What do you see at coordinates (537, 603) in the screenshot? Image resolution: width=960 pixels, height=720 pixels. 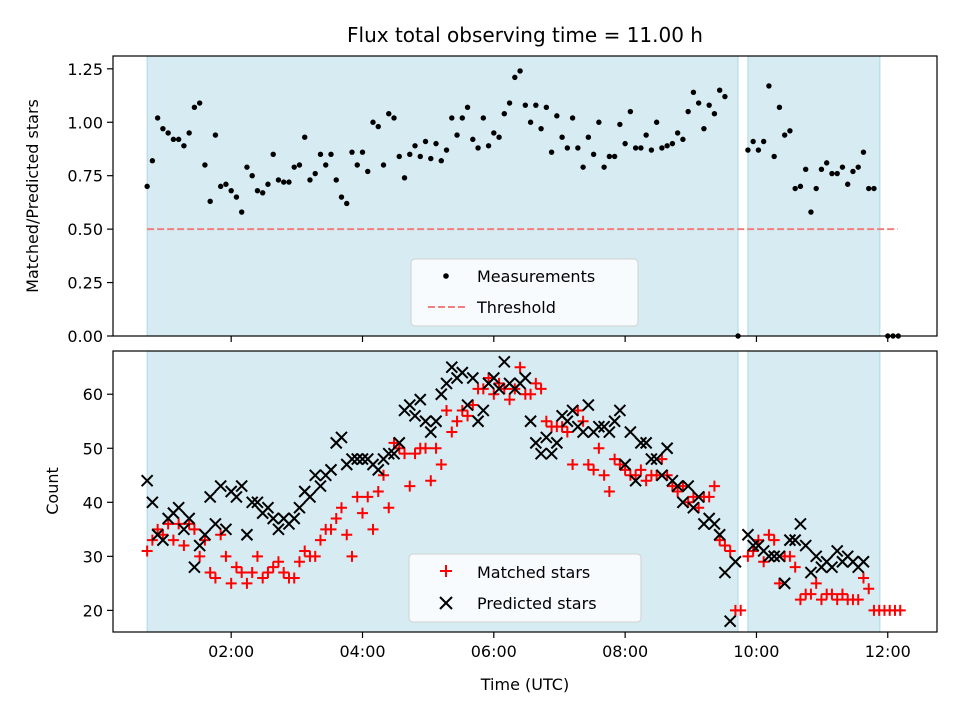 I see `legend-predicted-label: Predicted stars` at bounding box center [537, 603].